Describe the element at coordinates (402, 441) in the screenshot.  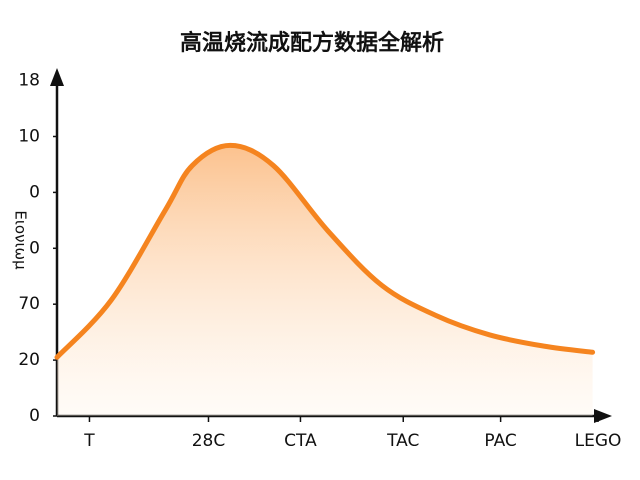
I see `x-tick-label: TAC` at that location.